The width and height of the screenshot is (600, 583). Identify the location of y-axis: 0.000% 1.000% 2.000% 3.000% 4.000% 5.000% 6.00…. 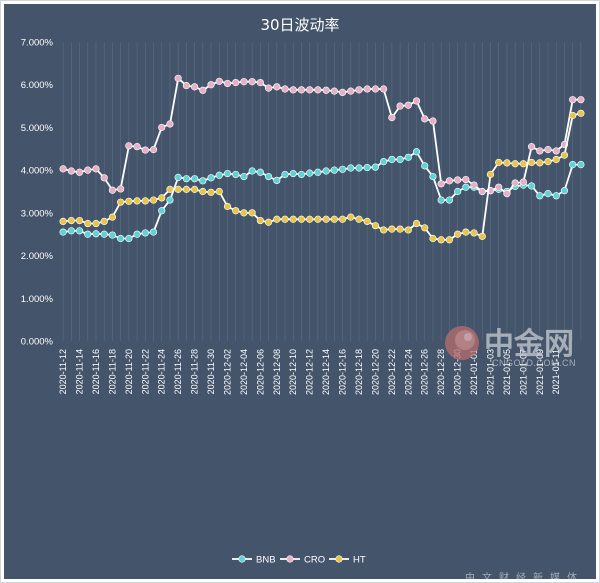
(37, 193).